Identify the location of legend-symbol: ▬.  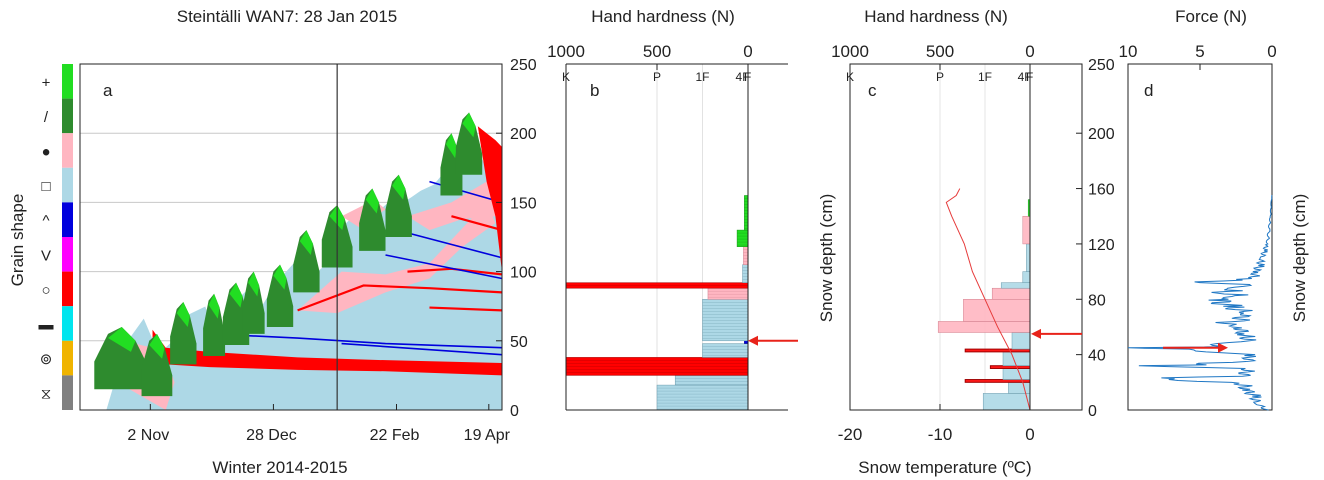
(46, 325).